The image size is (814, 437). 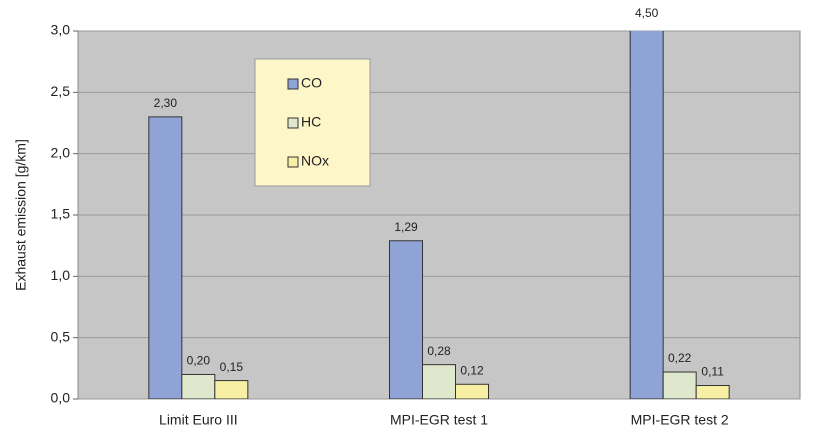 What do you see at coordinates (472, 370) in the screenshot?
I see `value-label: 0,12` at bounding box center [472, 370].